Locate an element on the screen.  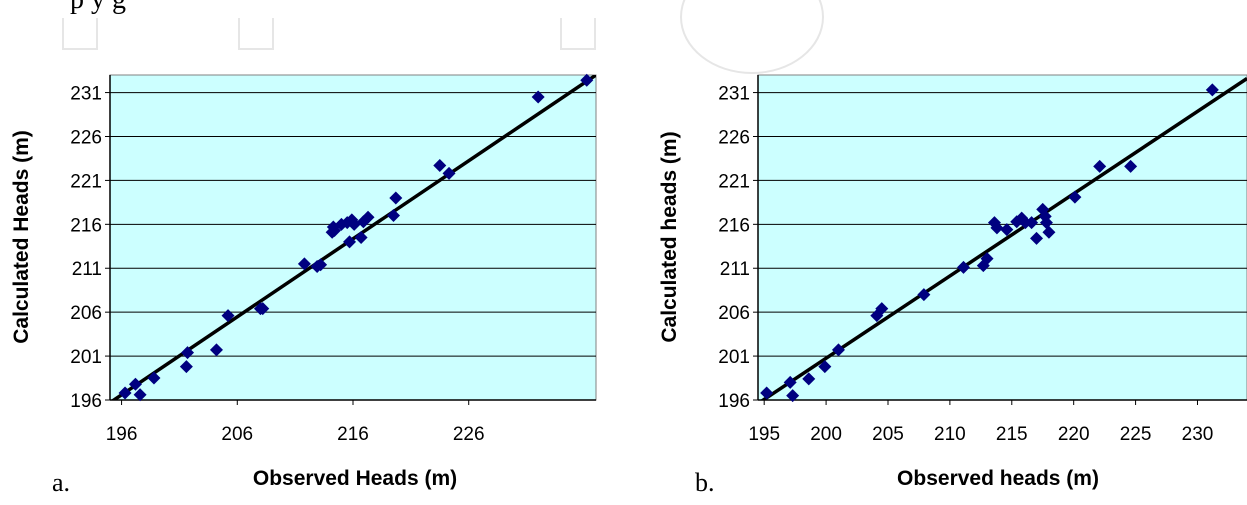
clipped-caption-text: p y g is located at coordinates (623, 12).